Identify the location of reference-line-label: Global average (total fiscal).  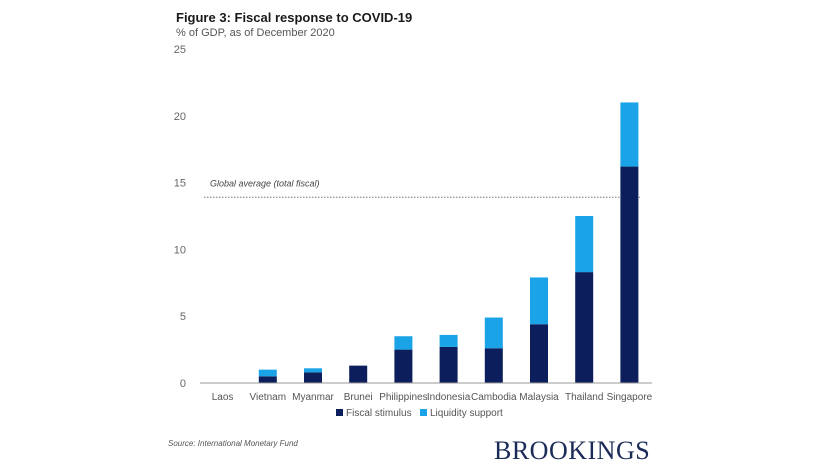
(265, 183).